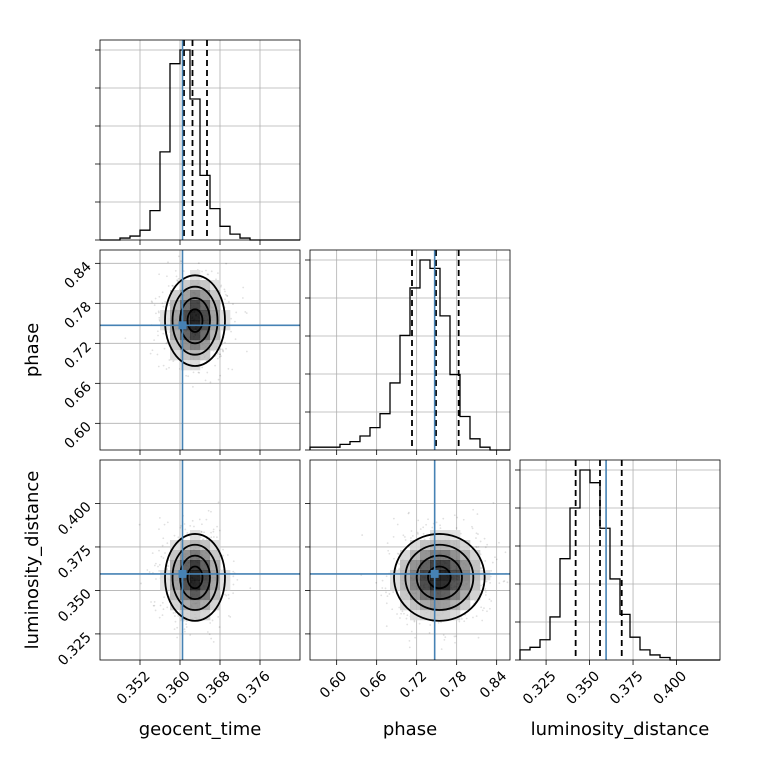 This screenshot has width=760, height=760. What do you see at coordinates (620, 729) in the screenshot?
I see `x-axis-label-luminosity_distance: luminosity_distance` at bounding box center [620, 729].